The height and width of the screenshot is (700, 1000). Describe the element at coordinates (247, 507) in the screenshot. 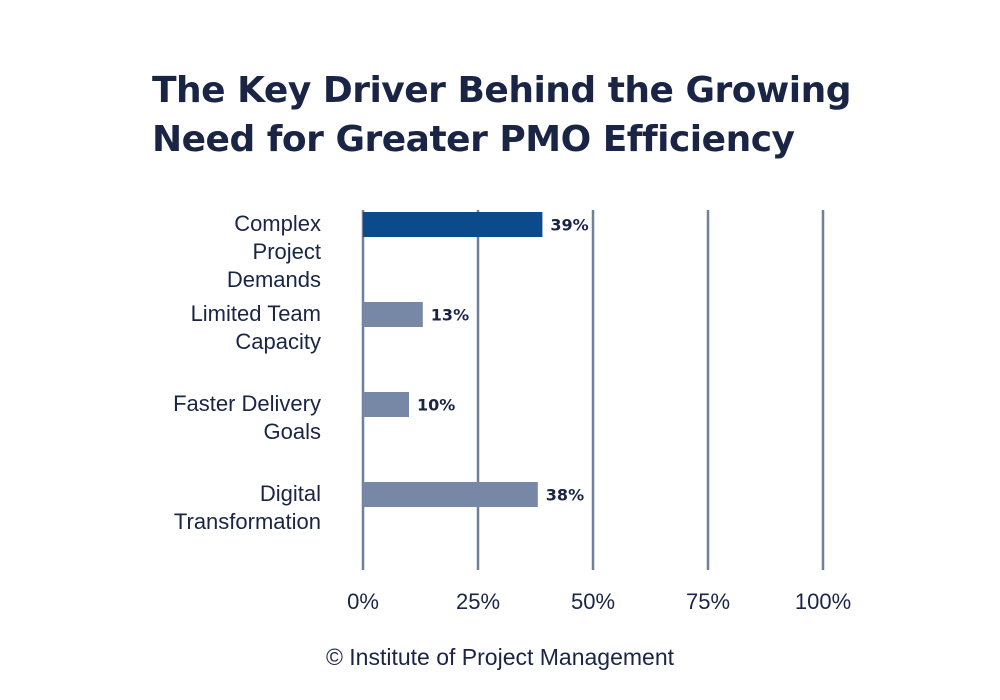

I see `category-label: Digital Transformation` at that location.